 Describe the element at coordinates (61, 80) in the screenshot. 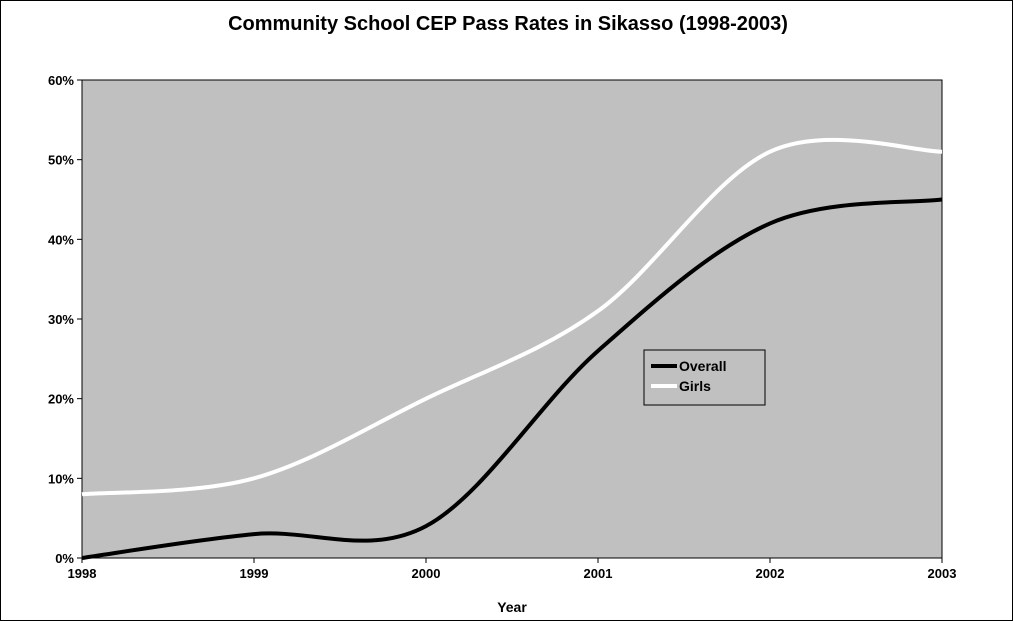

I see `y-tick-label: 60%` at that location.